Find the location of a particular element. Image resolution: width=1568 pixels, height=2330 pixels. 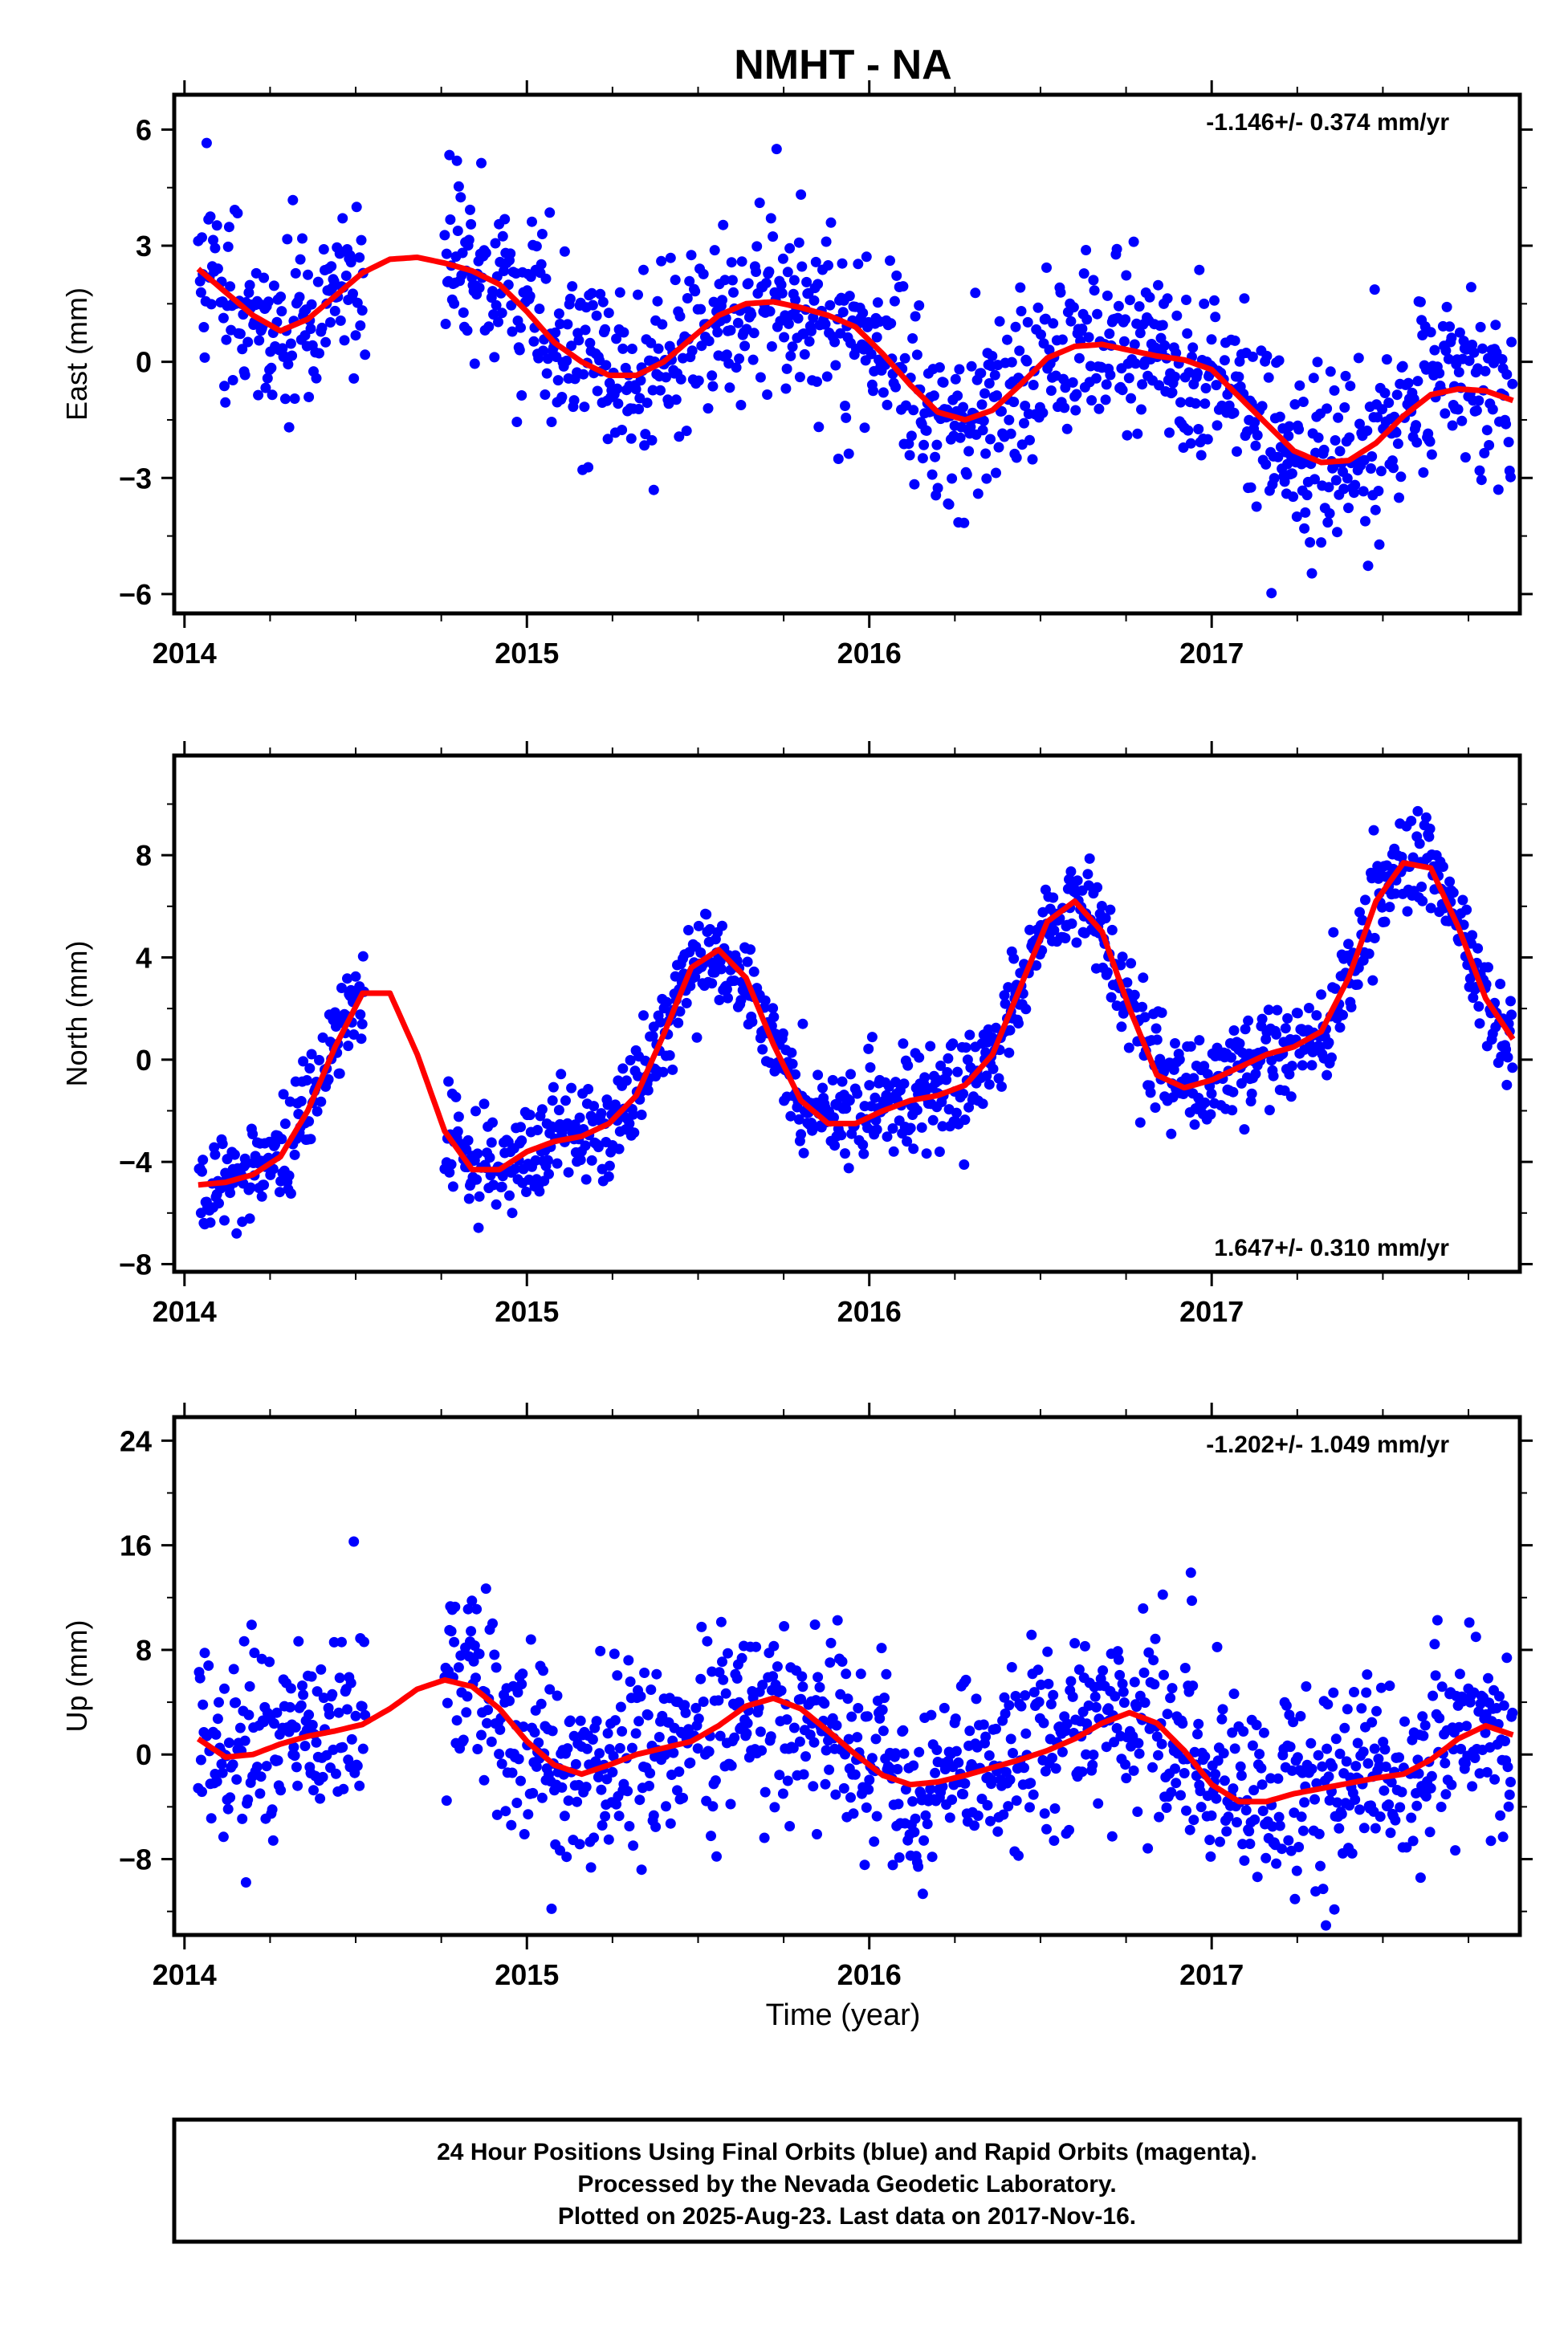

east-y-tick-label: −6 is located at coordinates (135, 594).